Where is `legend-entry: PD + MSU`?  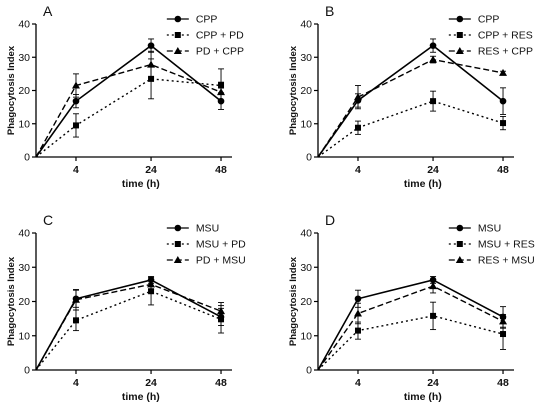 legend-entry: PD + MSU is located at coordinates (206, 261).